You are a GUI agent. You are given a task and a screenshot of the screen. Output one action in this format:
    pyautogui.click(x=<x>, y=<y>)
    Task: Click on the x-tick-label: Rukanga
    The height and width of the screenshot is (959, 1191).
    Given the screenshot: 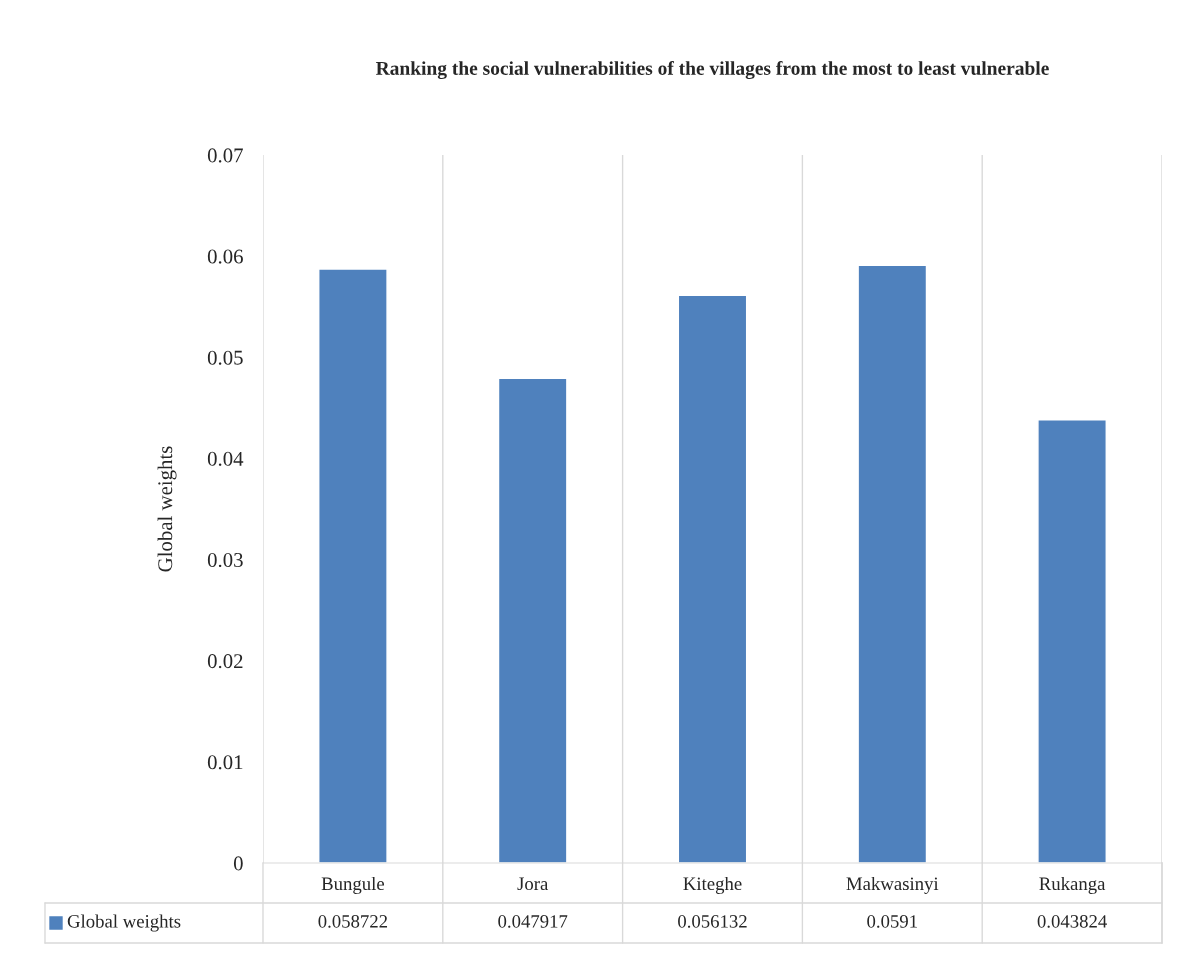 What is the action you would take?
    pyautogui.click(x=1072, y=885)
    